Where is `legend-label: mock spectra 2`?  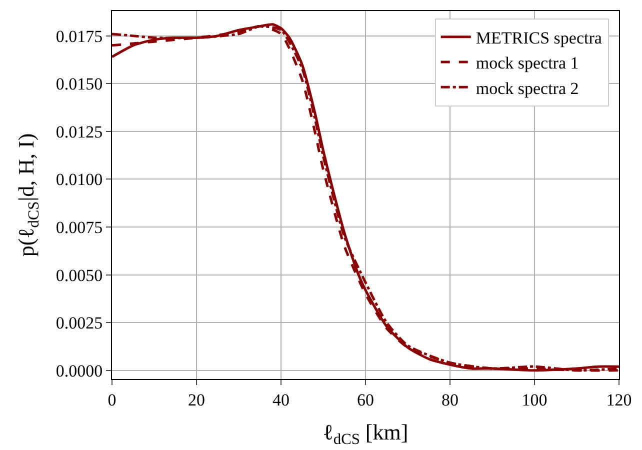
legend-label: mock spectra 2 is located at coordinates (527, 88).